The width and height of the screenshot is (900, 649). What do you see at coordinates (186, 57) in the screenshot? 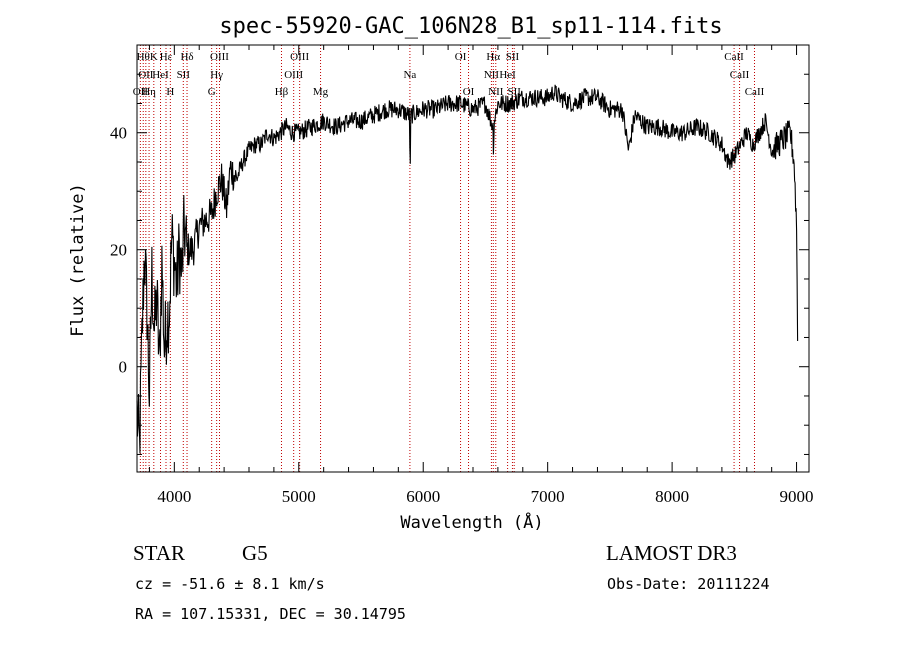
I see `line-label-hδ: Hδ` at bounding box center [186, 57].